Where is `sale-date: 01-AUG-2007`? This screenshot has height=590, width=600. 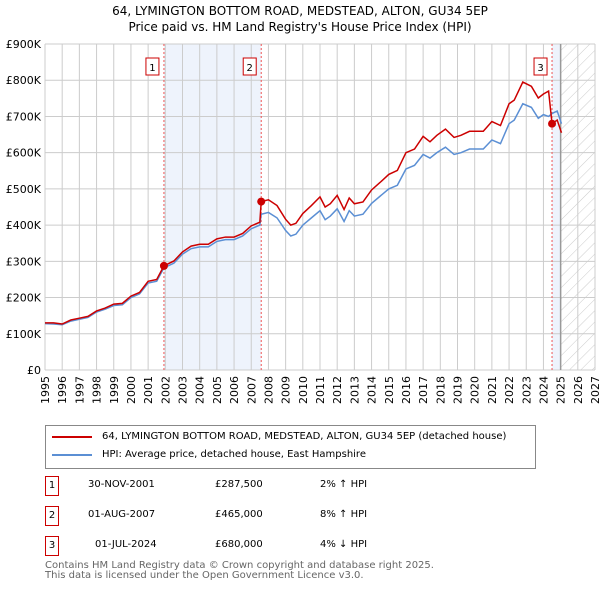
sale-date: 01-AUG-2007 is located at coordinates (122, 514).